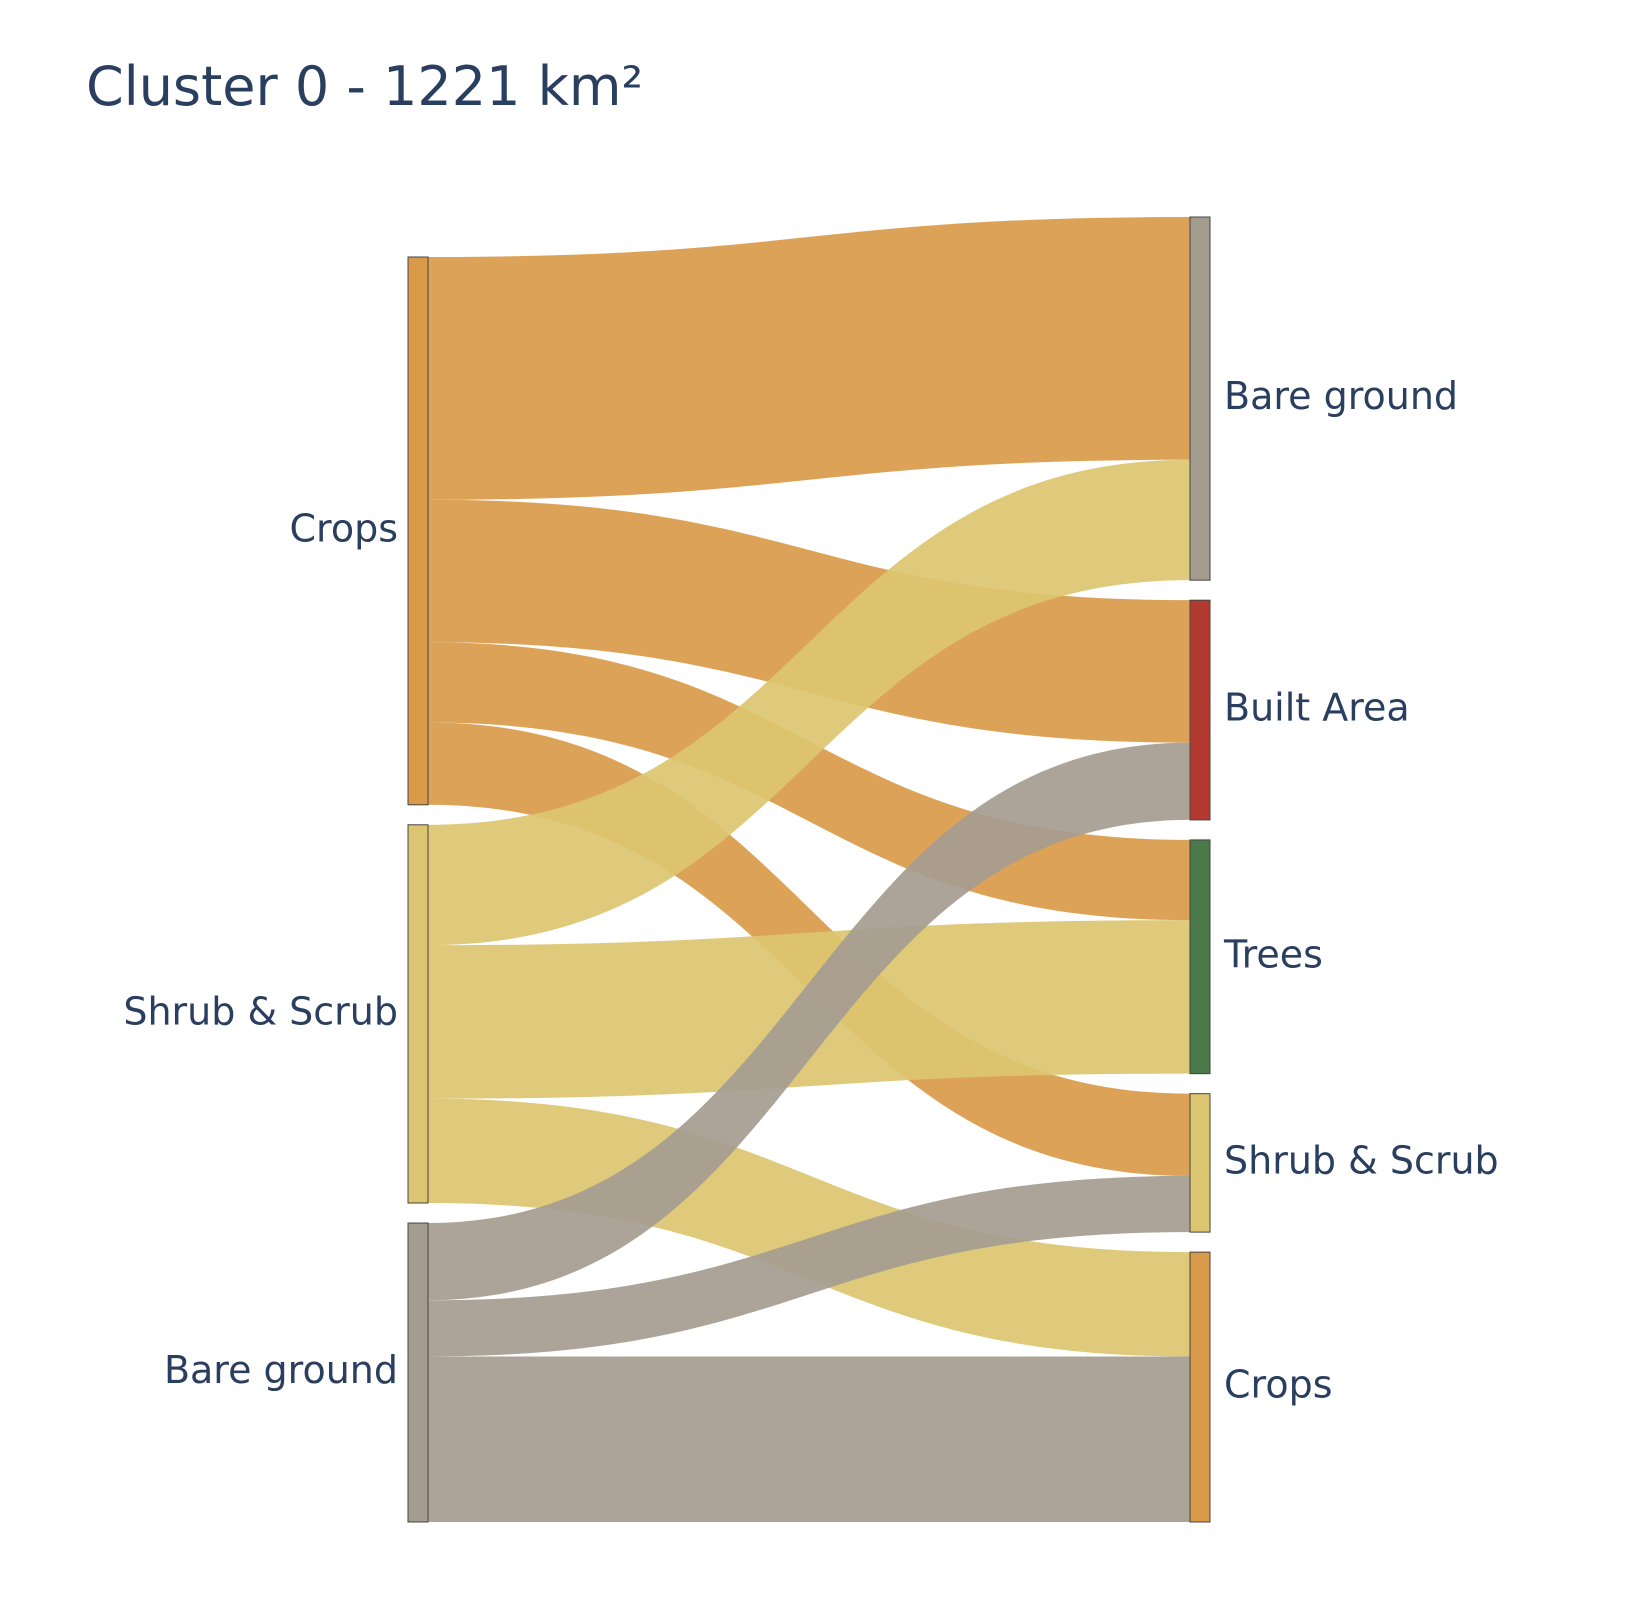 Image resolution: width=1640 pixels, height=1600 pixels. Describe the element at coordinates (1200, 398) in the screenshot. I see `node-tgt-bare` at that location.